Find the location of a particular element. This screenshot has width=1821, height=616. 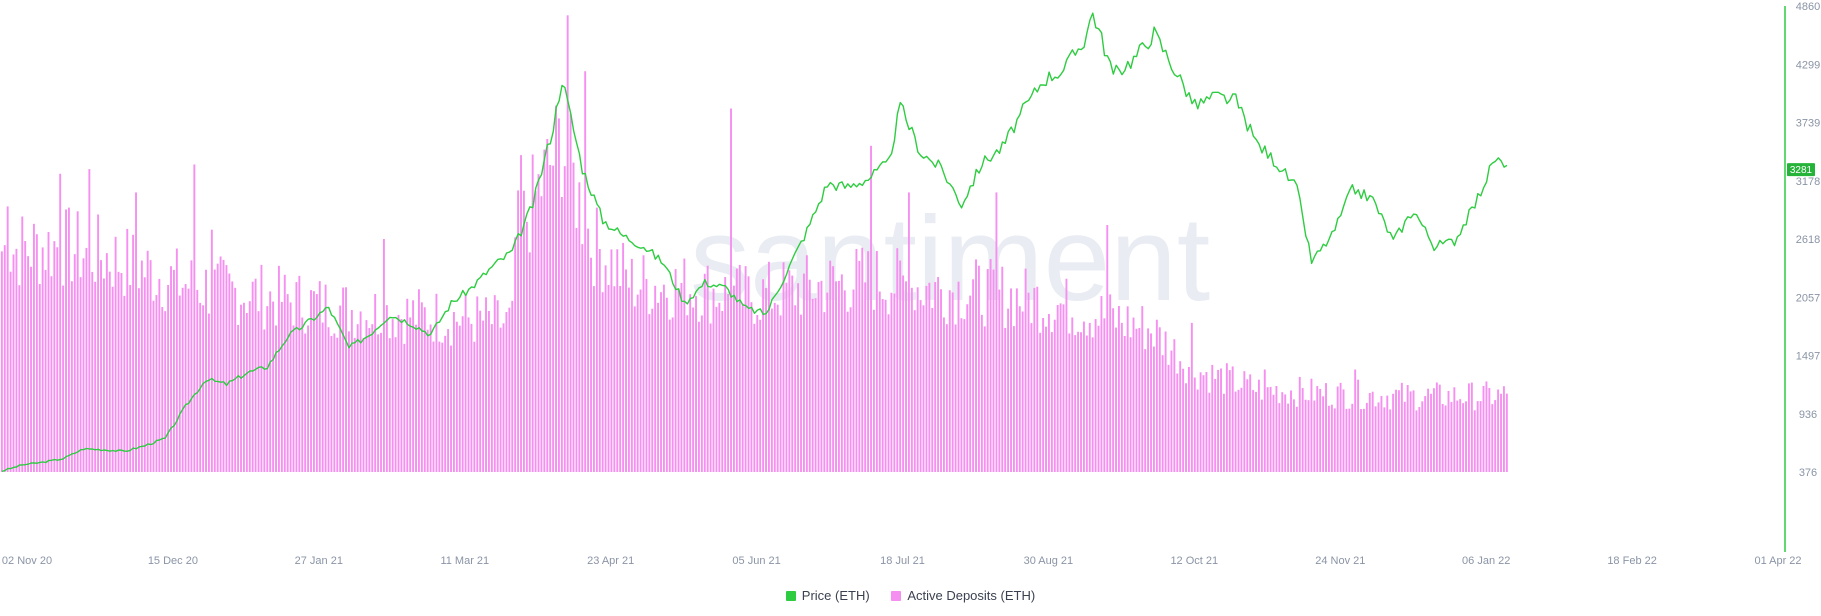

x-tick-label: 05 Jun 21 is located at coordinates (756, 561).